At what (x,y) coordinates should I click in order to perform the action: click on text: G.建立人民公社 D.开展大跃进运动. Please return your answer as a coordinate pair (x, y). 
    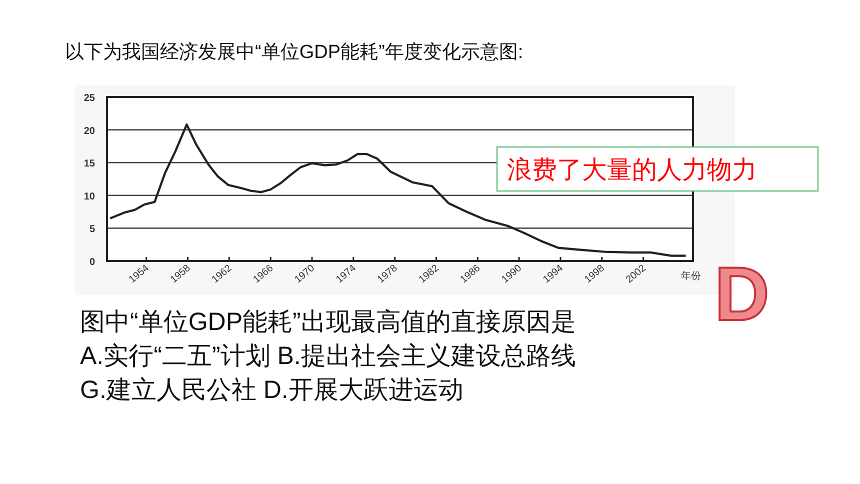
    Looking at the image, I should click on (272, 390).